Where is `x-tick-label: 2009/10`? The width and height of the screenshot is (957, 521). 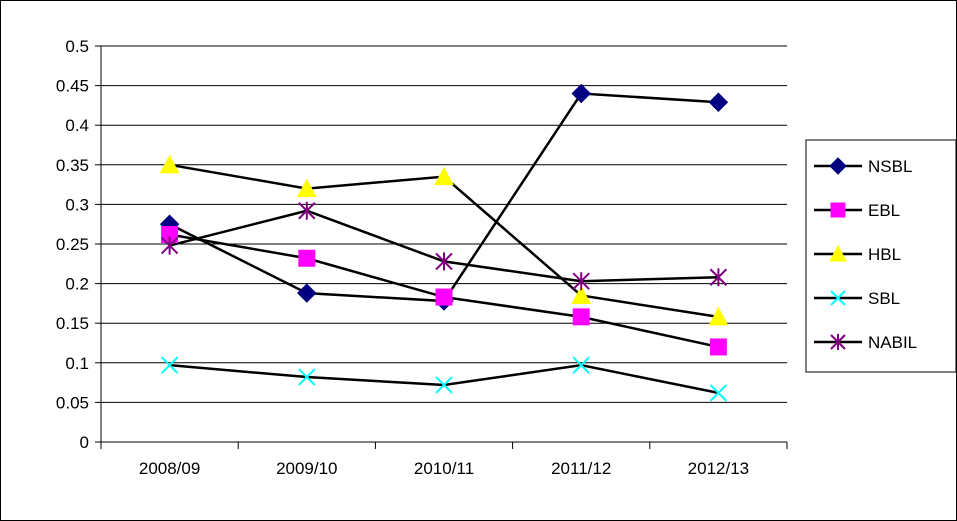
x-tick-label: 2009/10 is located at coordinates (306, 468).